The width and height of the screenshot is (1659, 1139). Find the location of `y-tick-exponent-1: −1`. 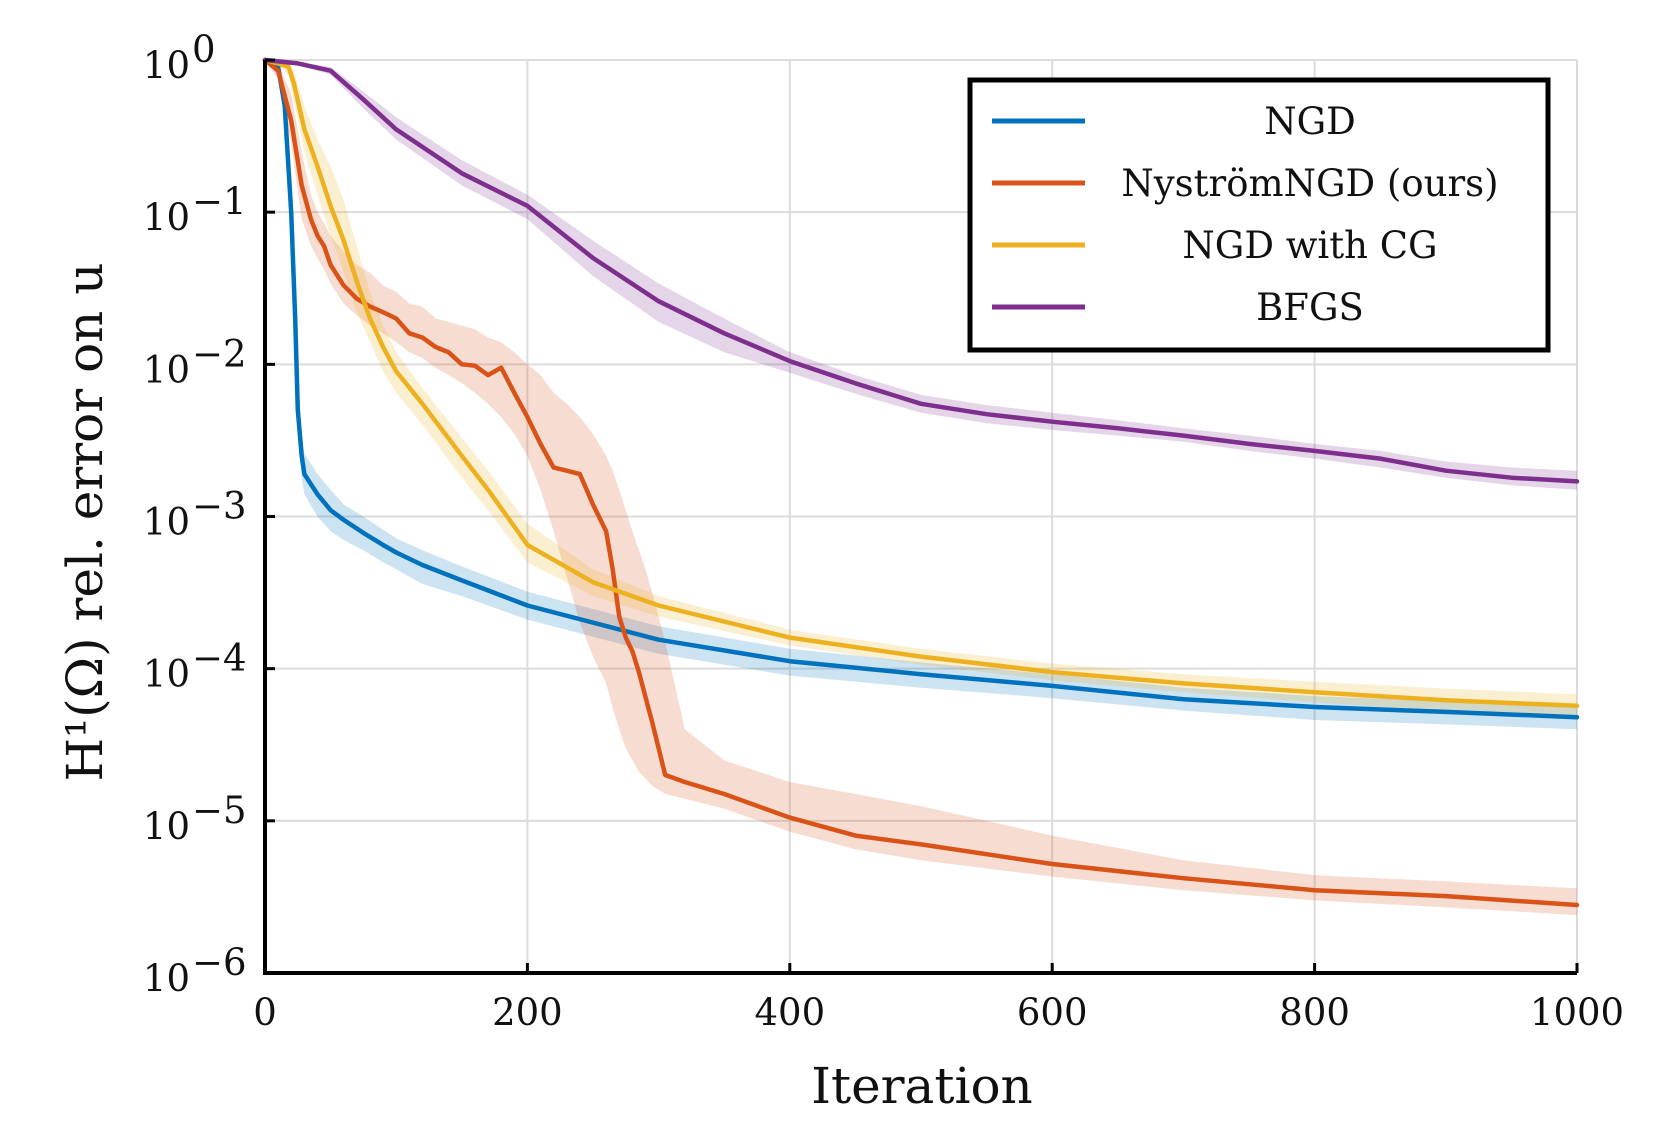

y-tick-exponent-1: −1 is located at coordinates (219, 201).